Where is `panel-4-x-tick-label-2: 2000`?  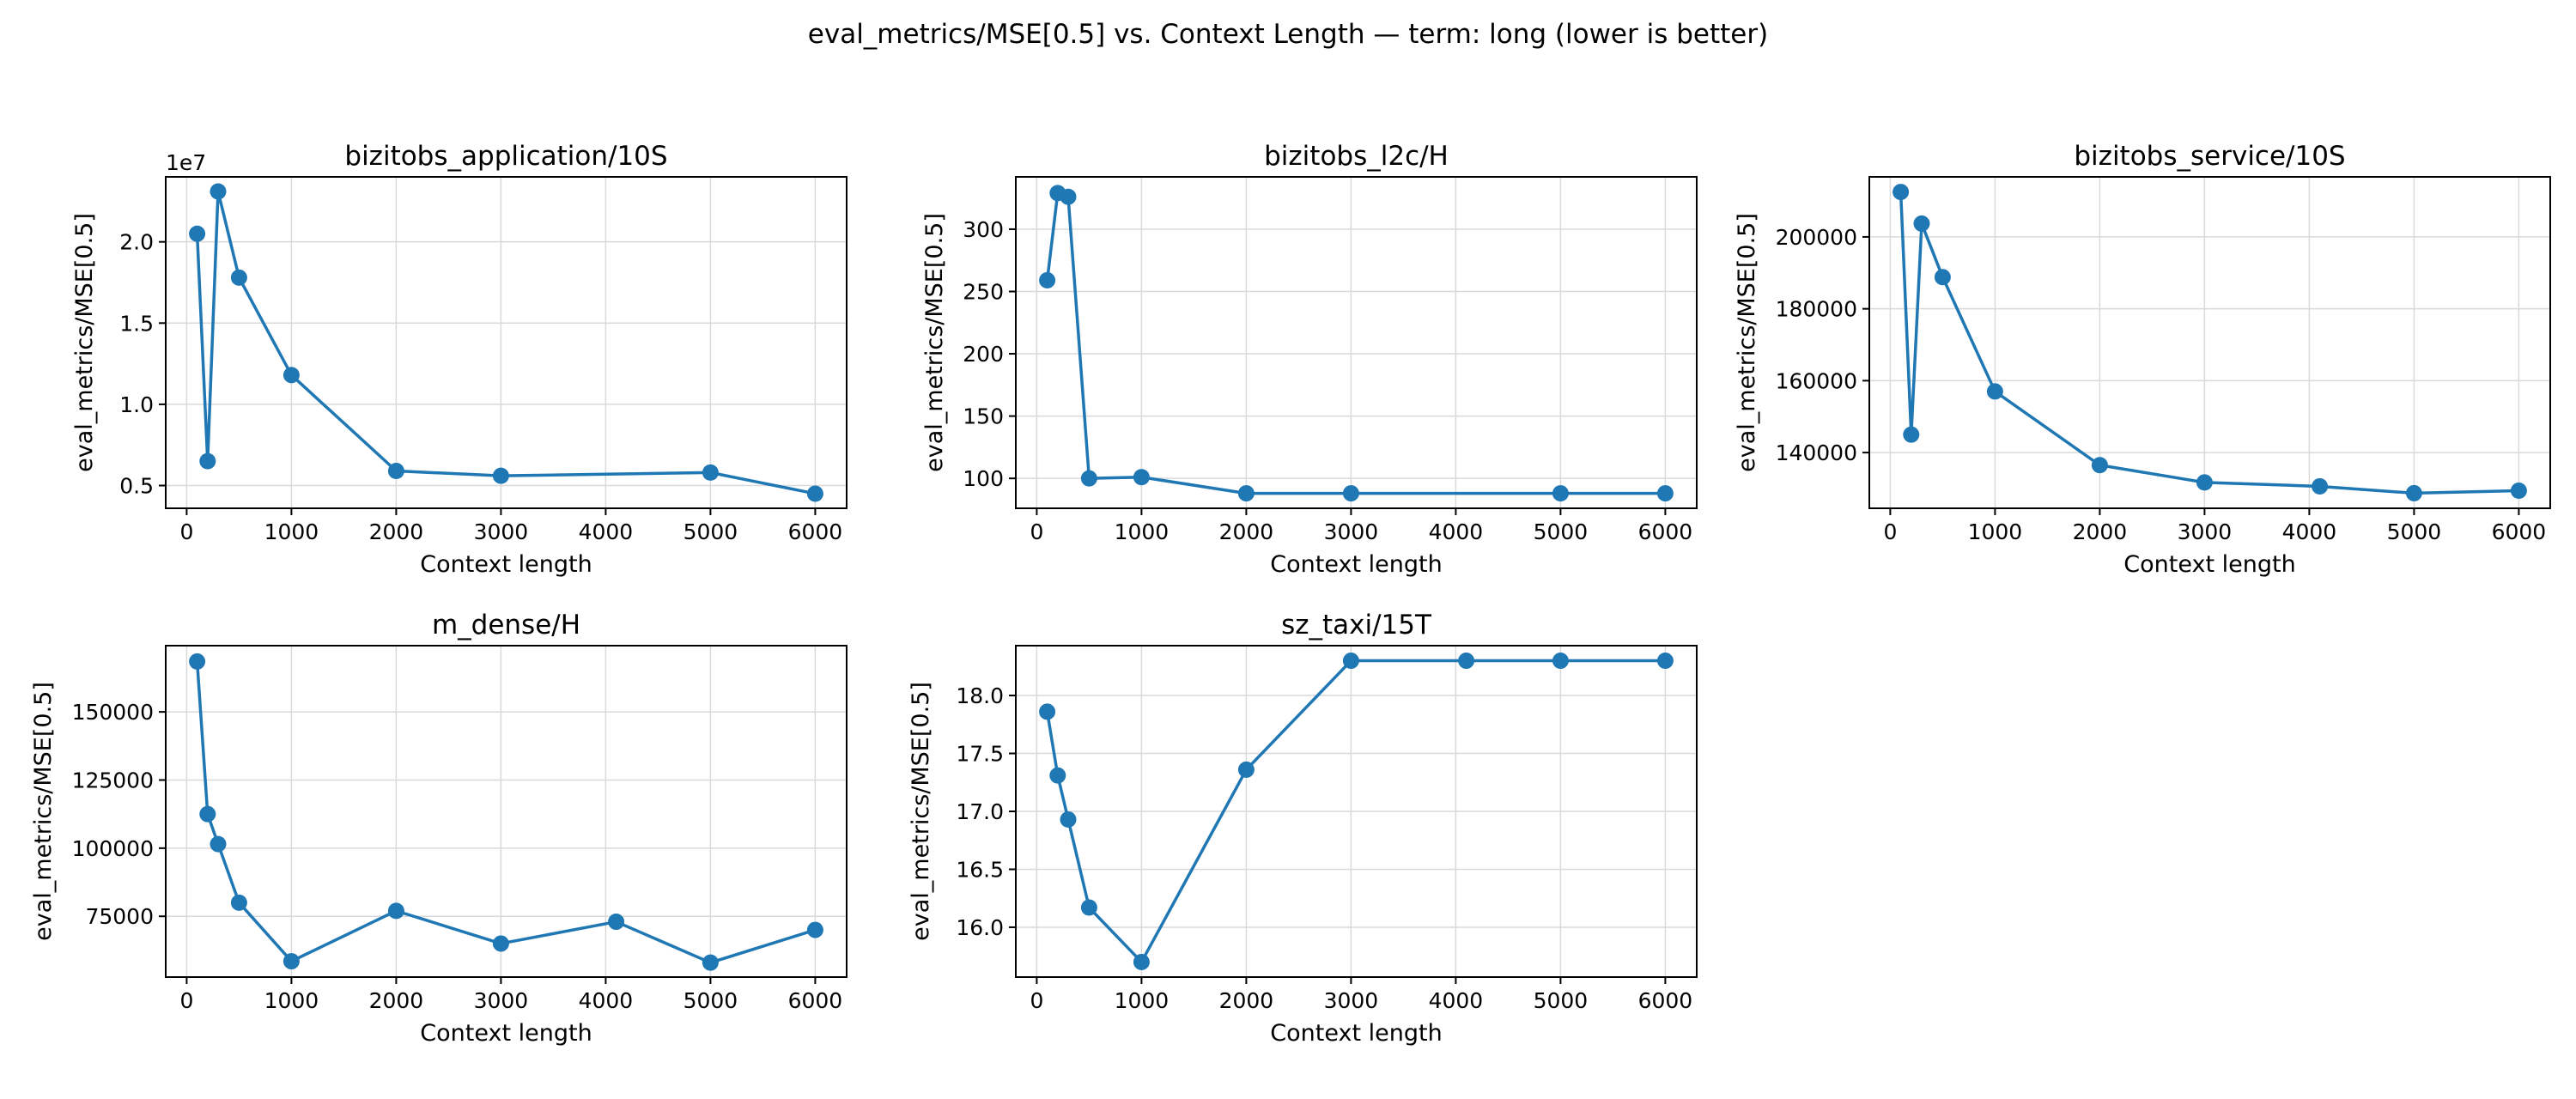 panel-4-x-tick-label-2: 2000 is located at coordinates (397, 1000).